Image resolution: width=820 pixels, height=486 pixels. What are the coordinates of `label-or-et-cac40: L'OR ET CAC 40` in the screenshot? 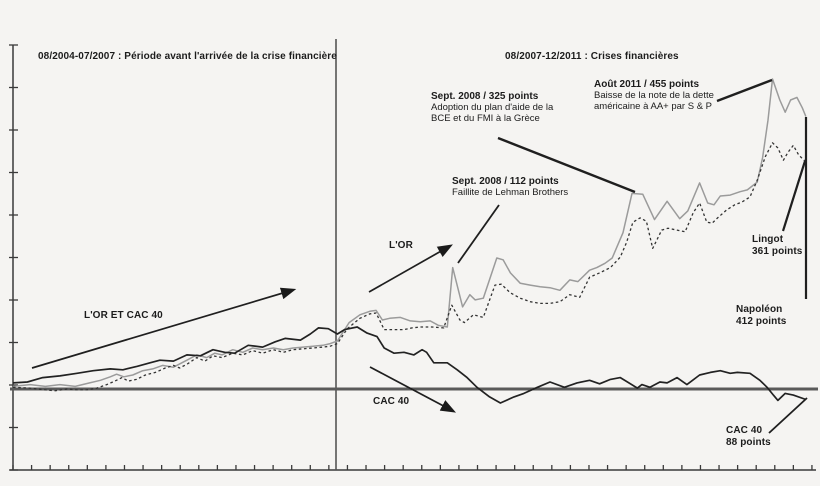 It's located at (123, 315).